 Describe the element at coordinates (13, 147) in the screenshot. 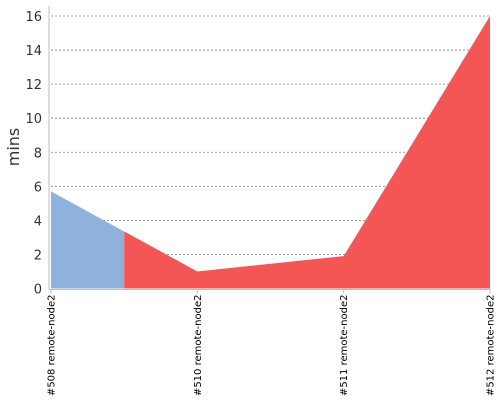

I see `y-axis-title: mins` at that location.